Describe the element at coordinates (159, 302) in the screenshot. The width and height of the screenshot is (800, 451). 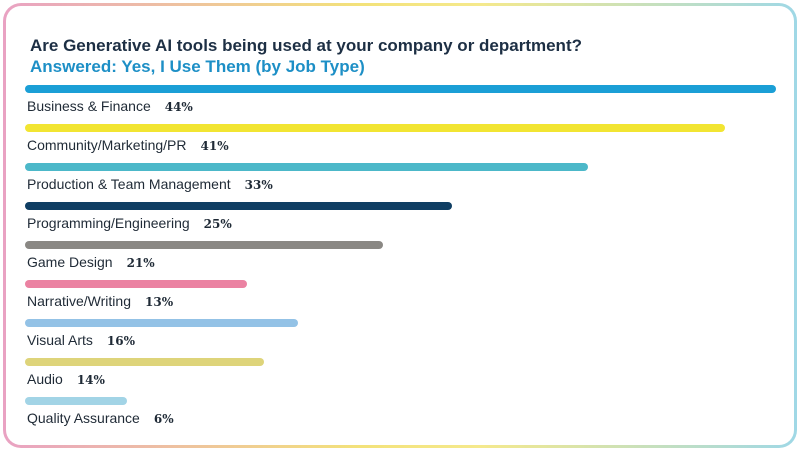
I see `value-label: 13%` at that location.